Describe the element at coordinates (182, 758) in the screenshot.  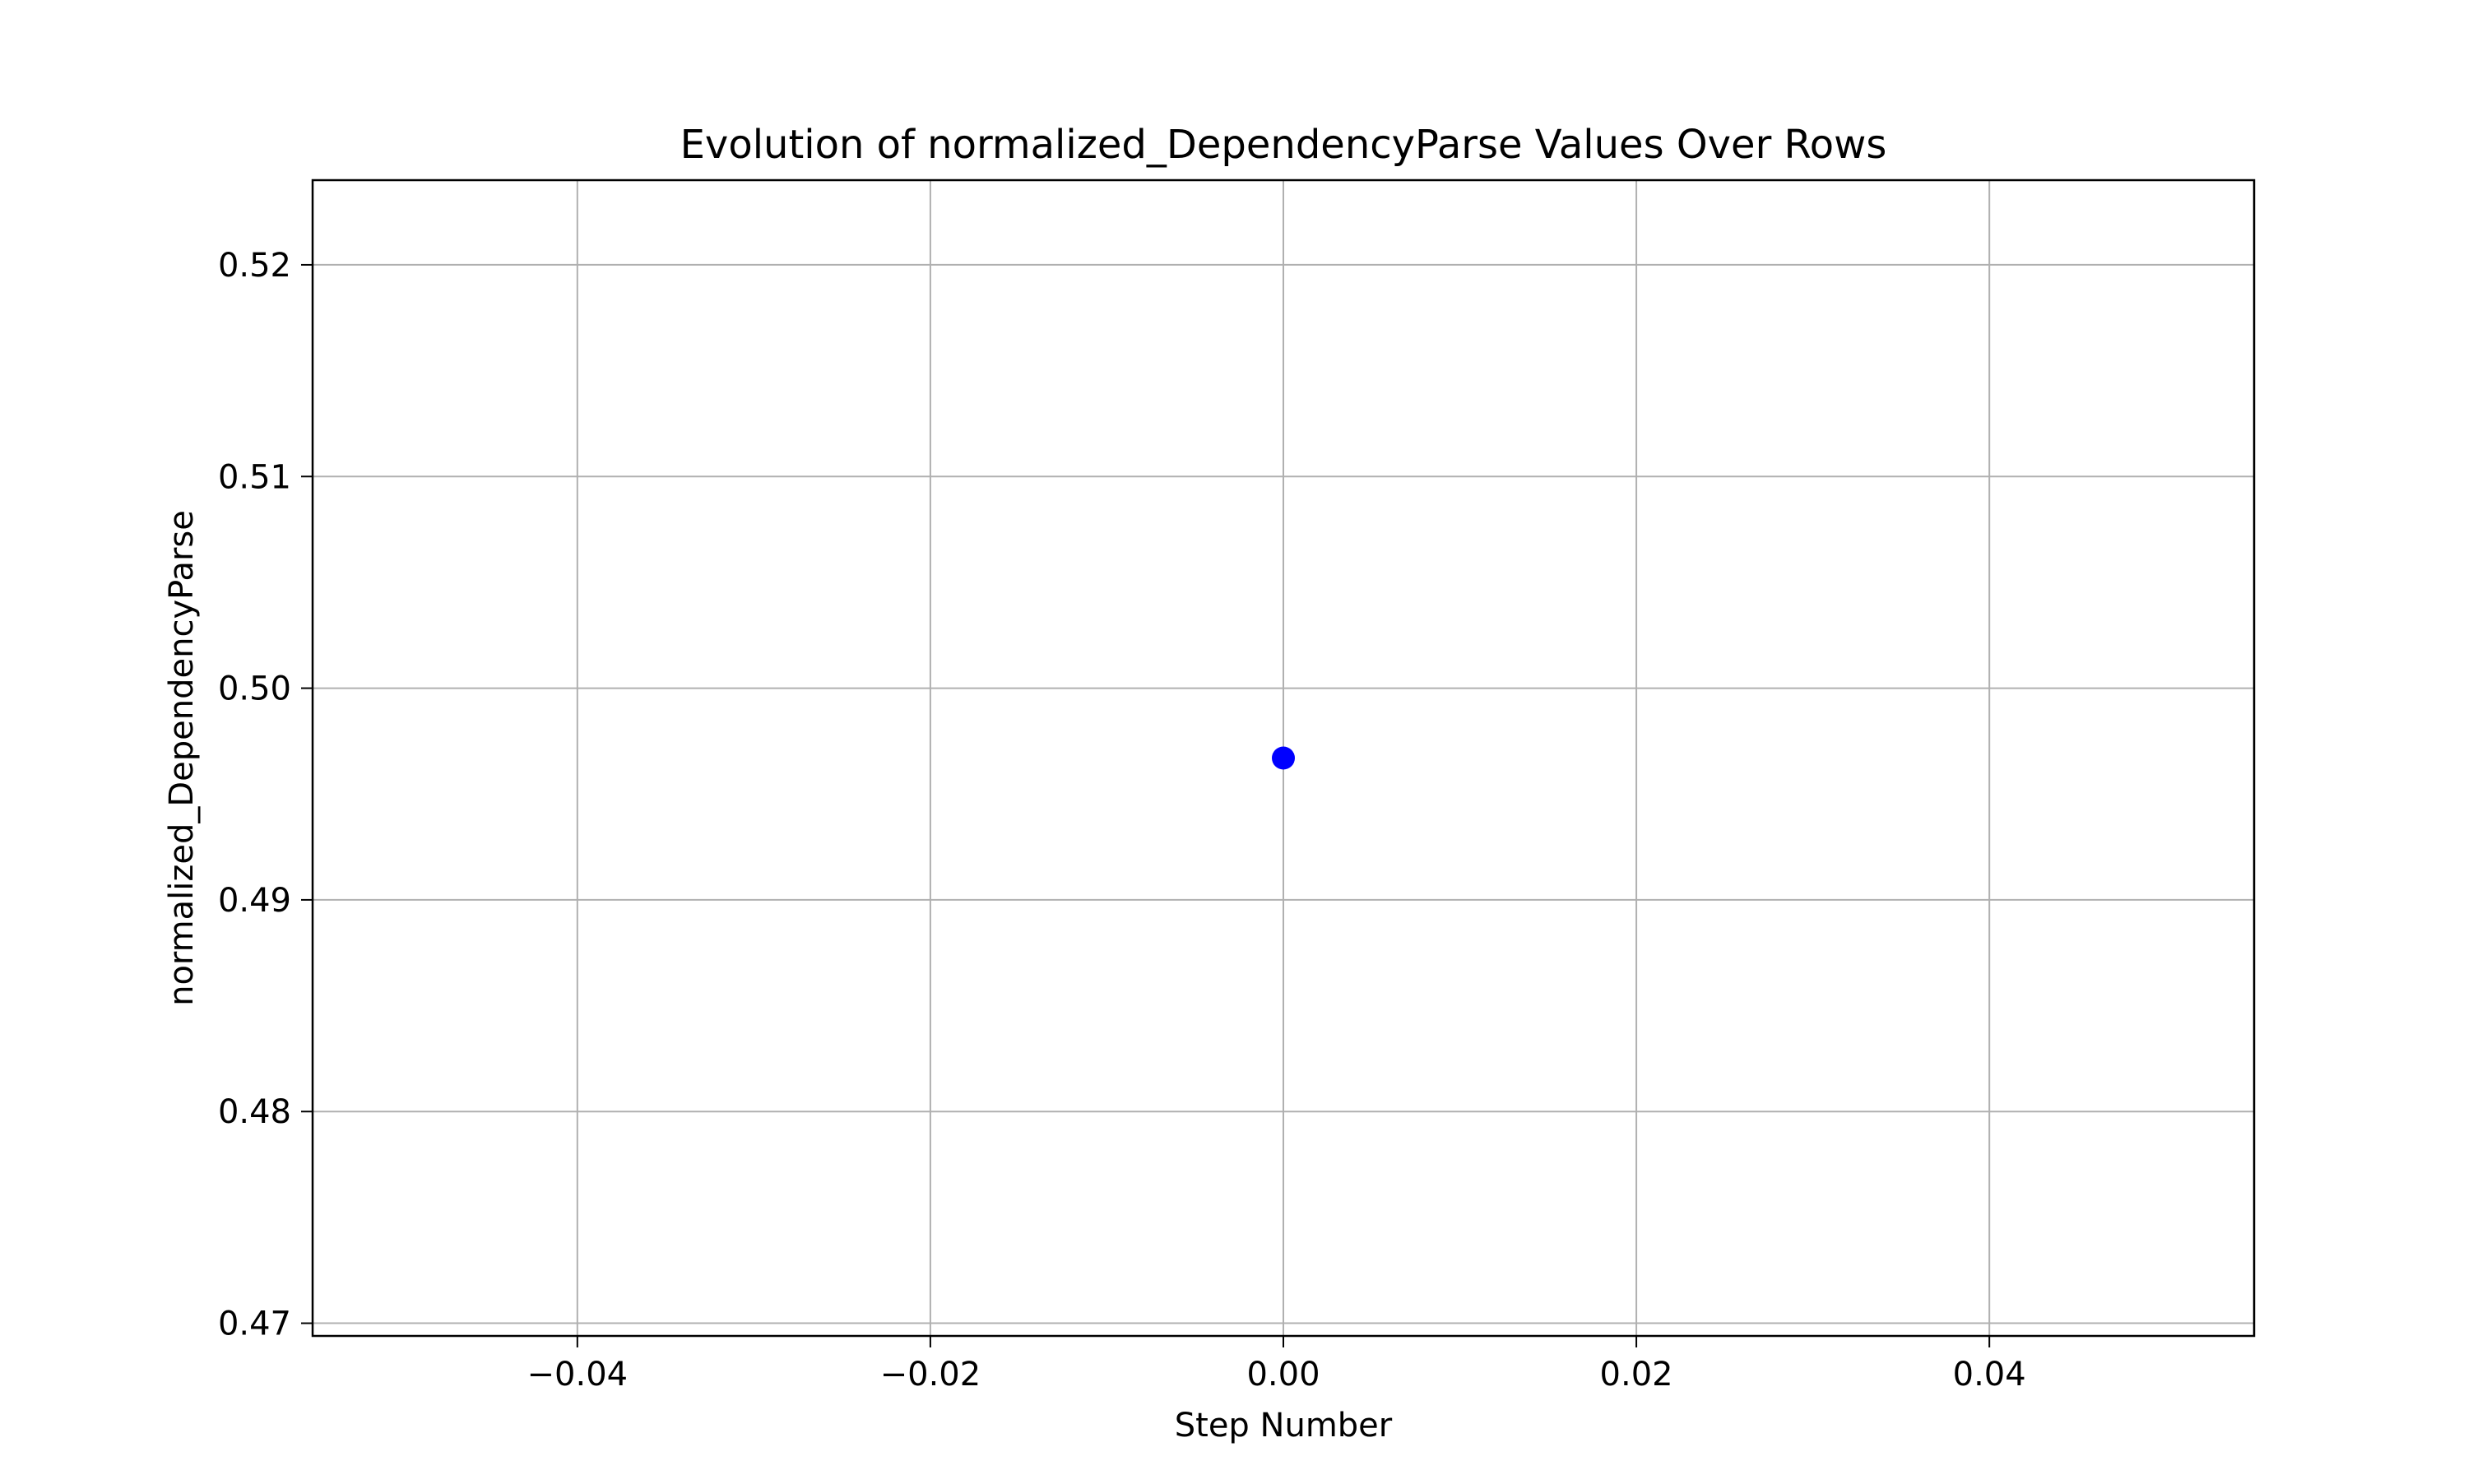
I see `y-axis-label: normalized_DependencyParse` at that location.